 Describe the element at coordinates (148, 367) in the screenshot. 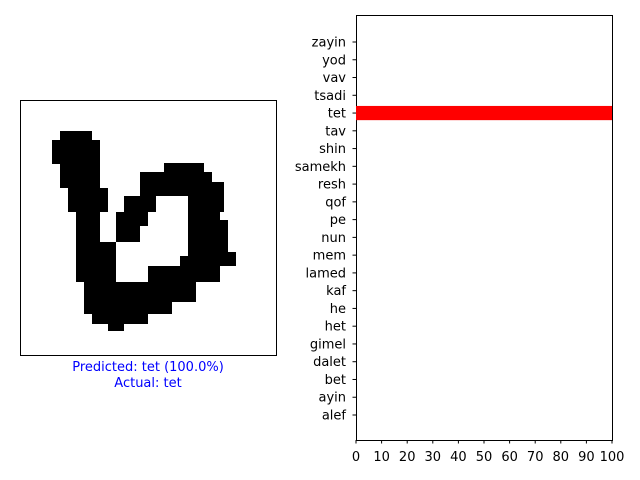

I see `predicted-label: Predicted: tet (100.0%)` at that location.